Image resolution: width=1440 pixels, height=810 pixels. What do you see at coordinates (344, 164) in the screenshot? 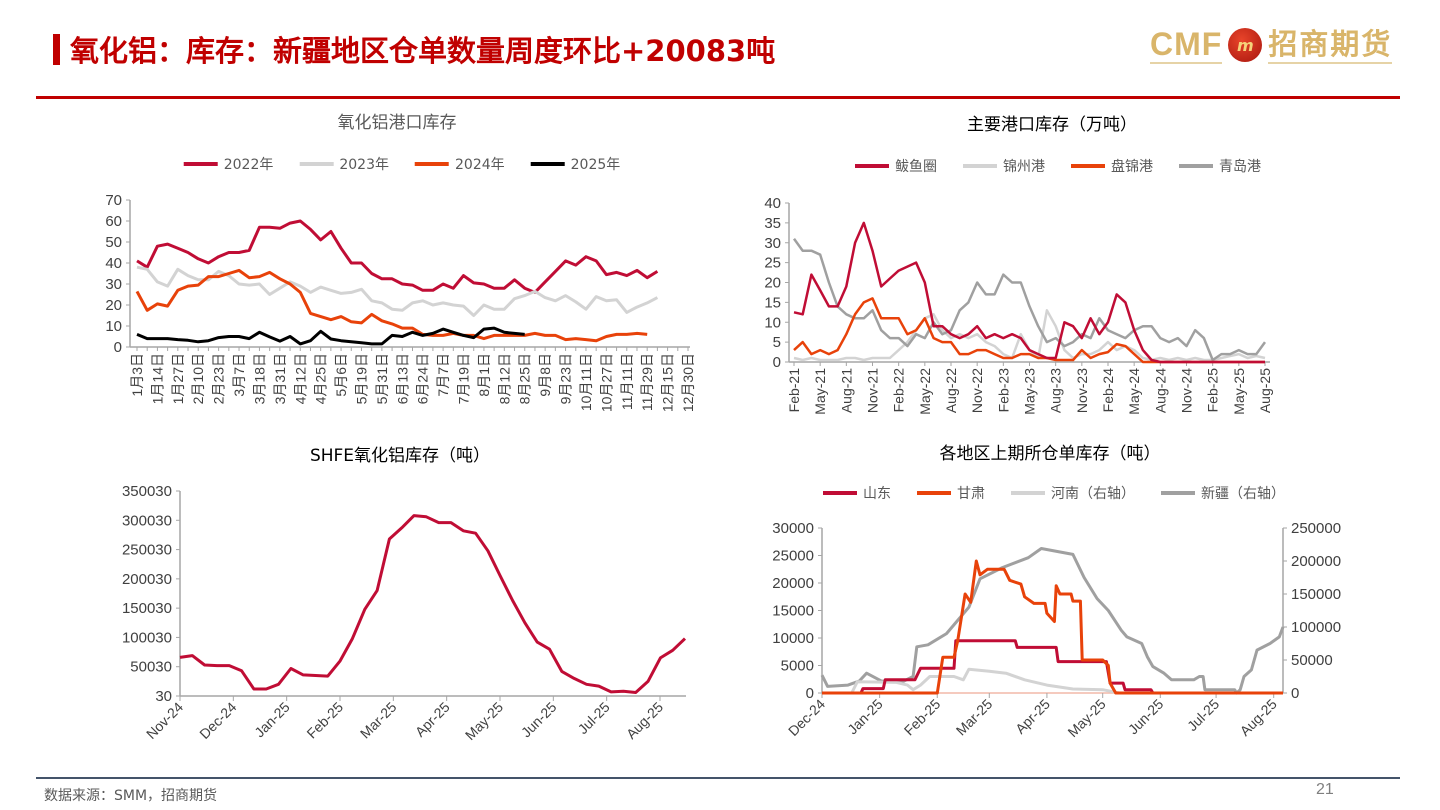
I see `legend-item: 2023年` at bounding box center [344, 164].